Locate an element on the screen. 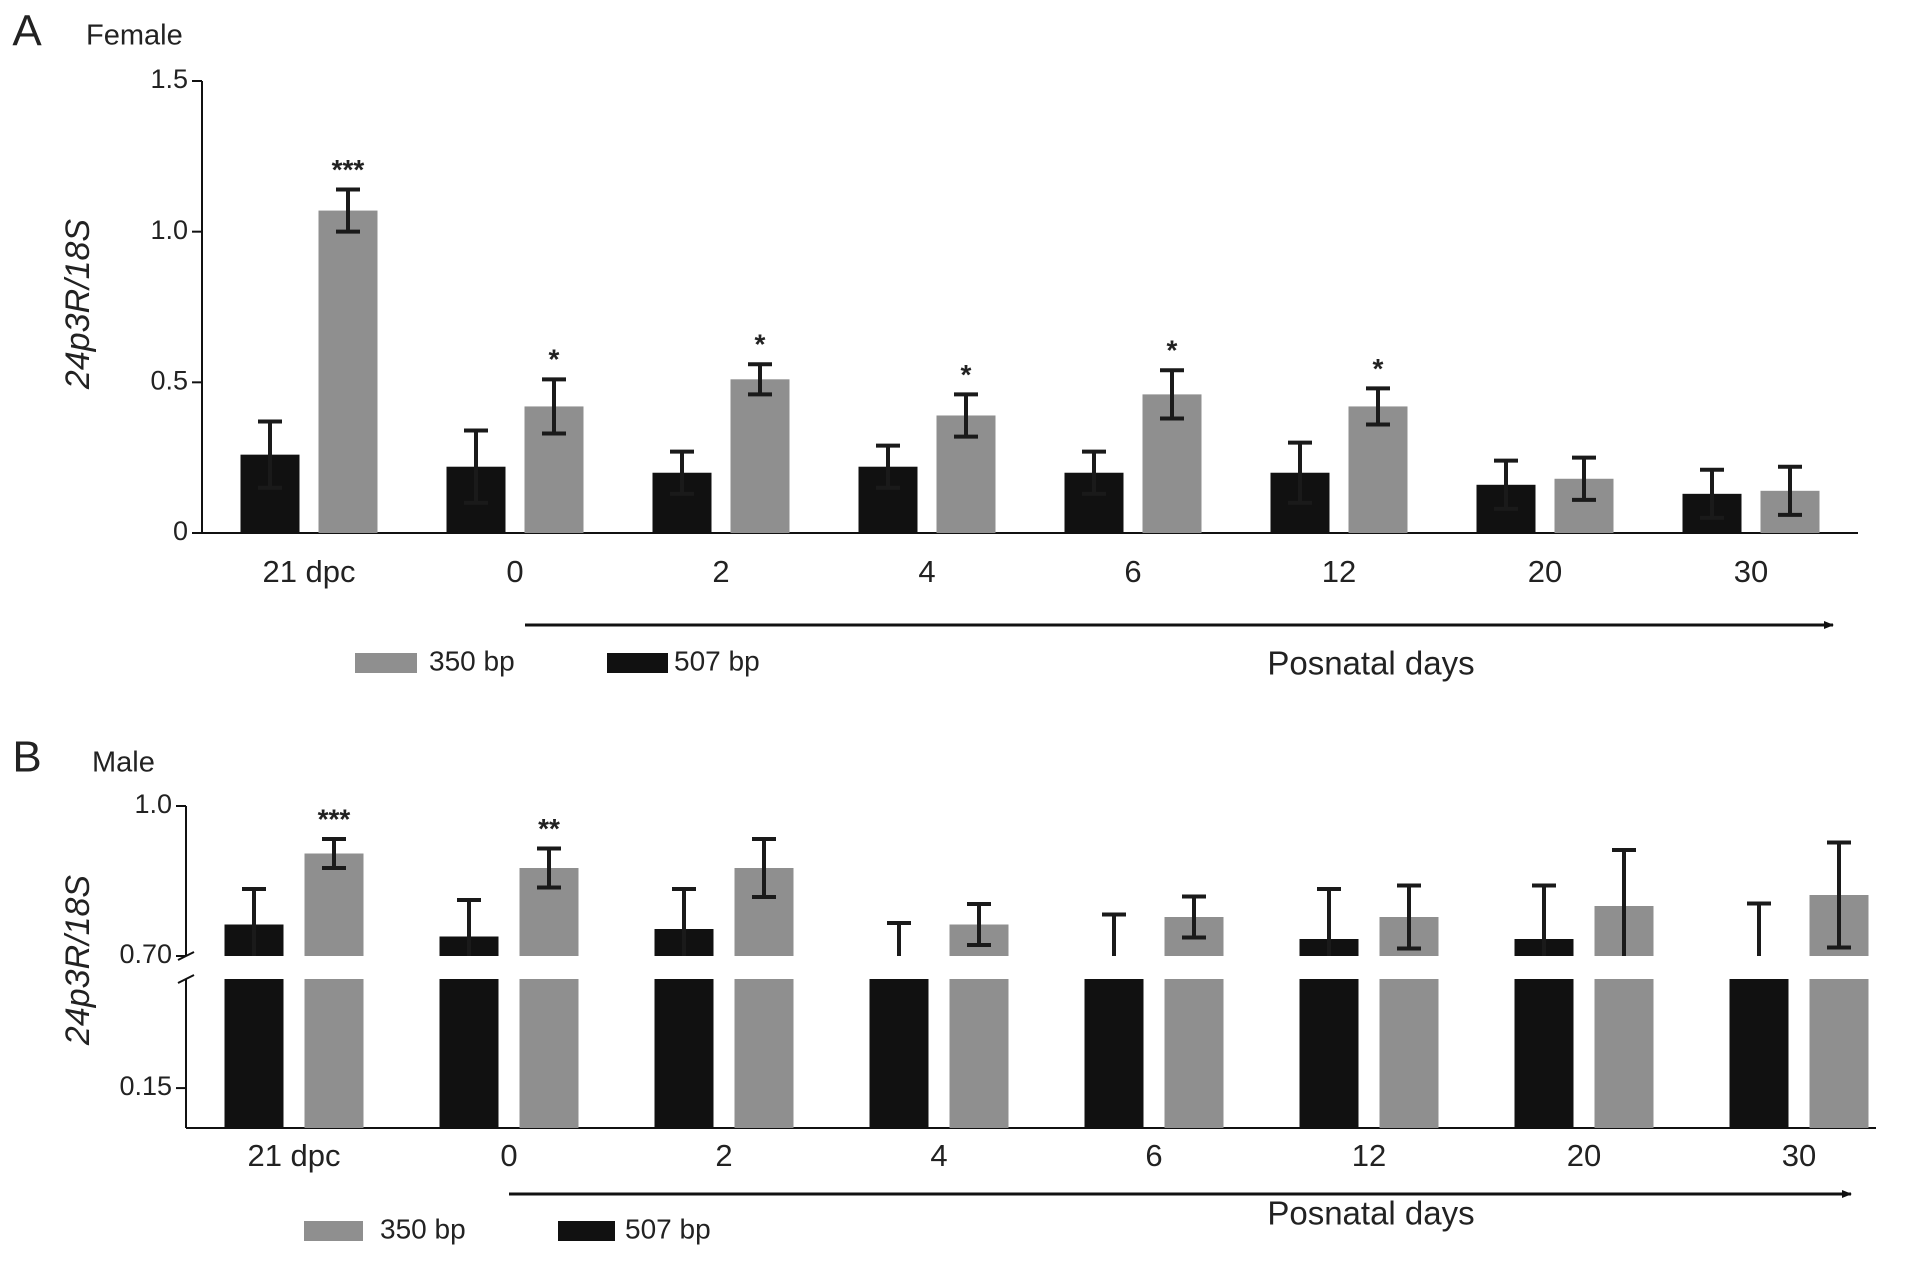 This screenshot has height=1265, width=1913. panel-subtitle: Male is located at coordinates (123, 763).